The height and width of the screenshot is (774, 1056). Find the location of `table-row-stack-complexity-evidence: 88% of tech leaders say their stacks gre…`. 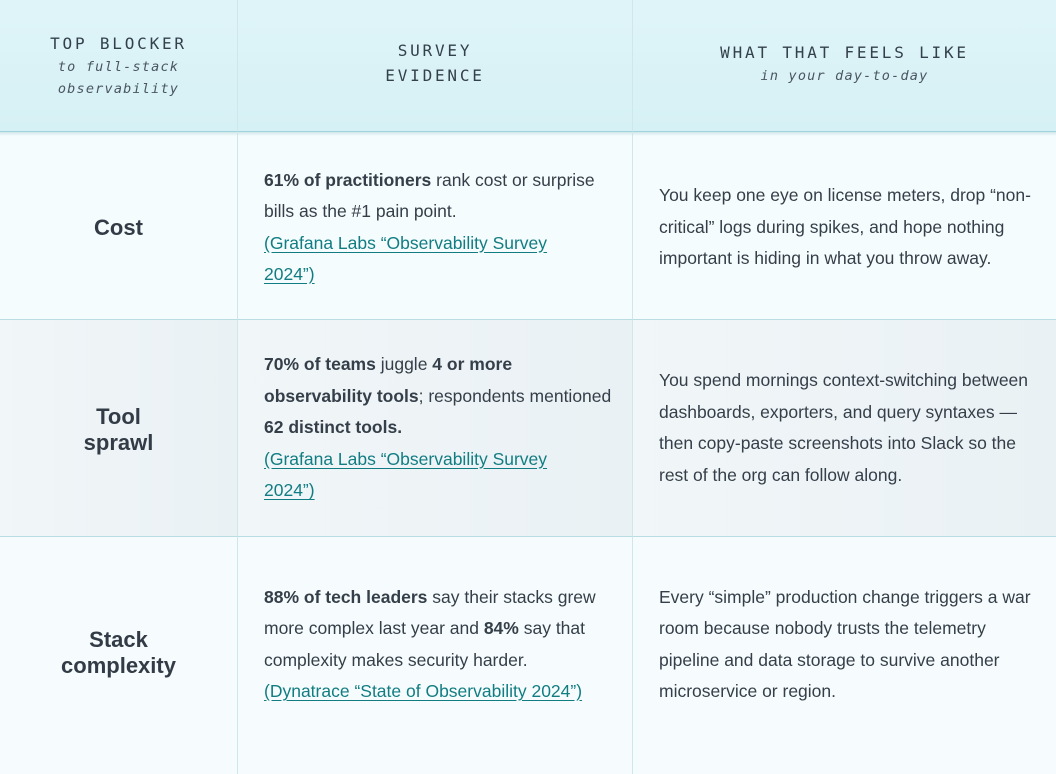

table-row-stack-complexity-evidence: 88% of tech leaders say their stacks gre… is located at coordinates (435, 655).